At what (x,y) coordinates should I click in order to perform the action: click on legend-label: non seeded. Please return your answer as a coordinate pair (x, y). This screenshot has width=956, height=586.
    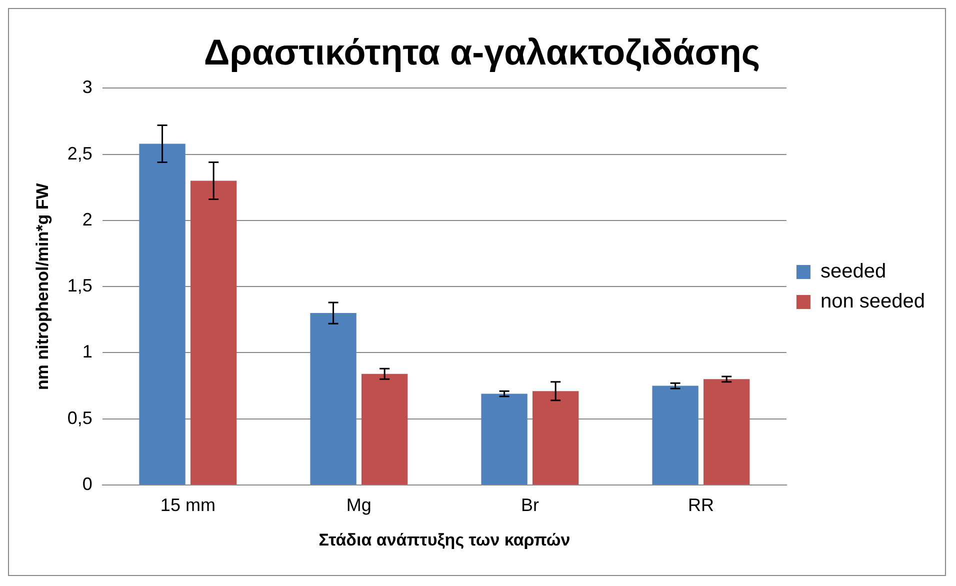
    Looking at the image, I should click on (873, 301).